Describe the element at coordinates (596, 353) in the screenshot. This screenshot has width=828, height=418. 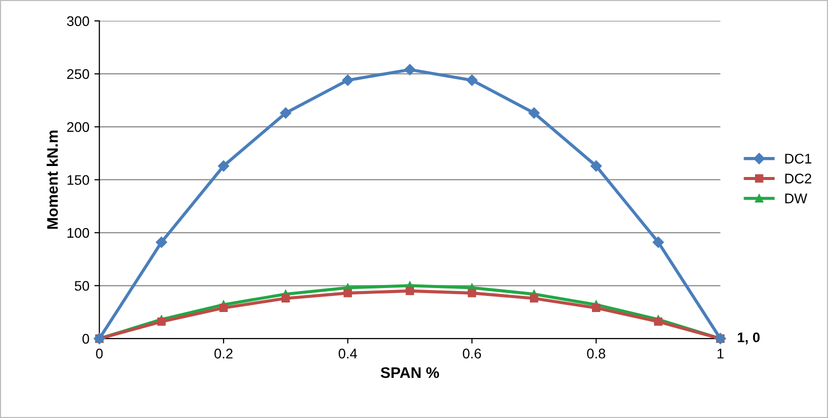
I see `x-tick-label: 0.8` at that location.